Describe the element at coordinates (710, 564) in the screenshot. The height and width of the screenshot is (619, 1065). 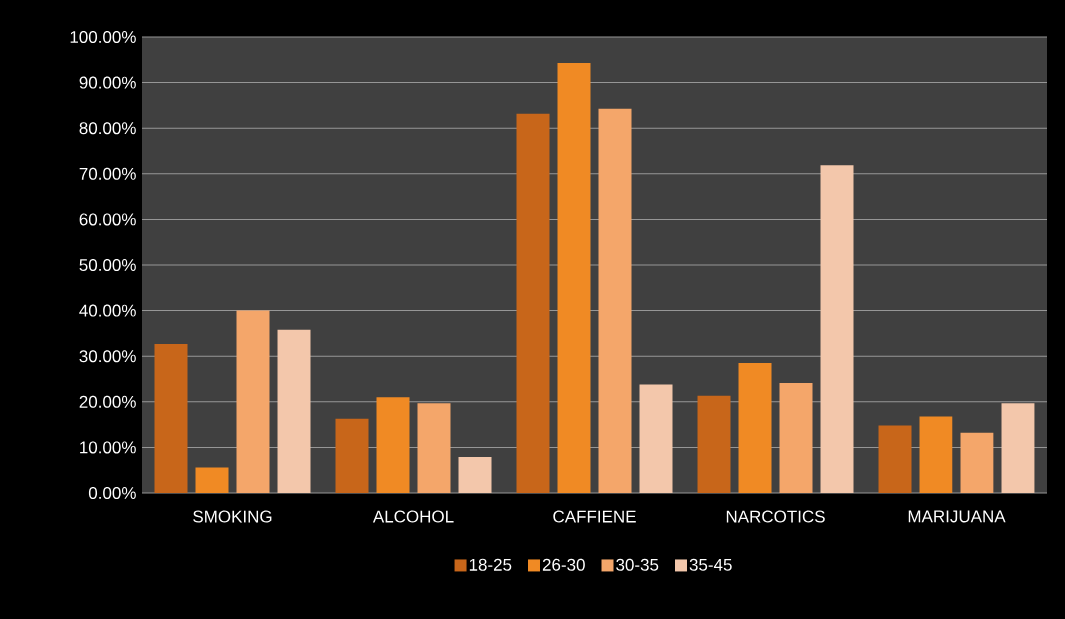
I see `legend-label: 35-45` at that location.